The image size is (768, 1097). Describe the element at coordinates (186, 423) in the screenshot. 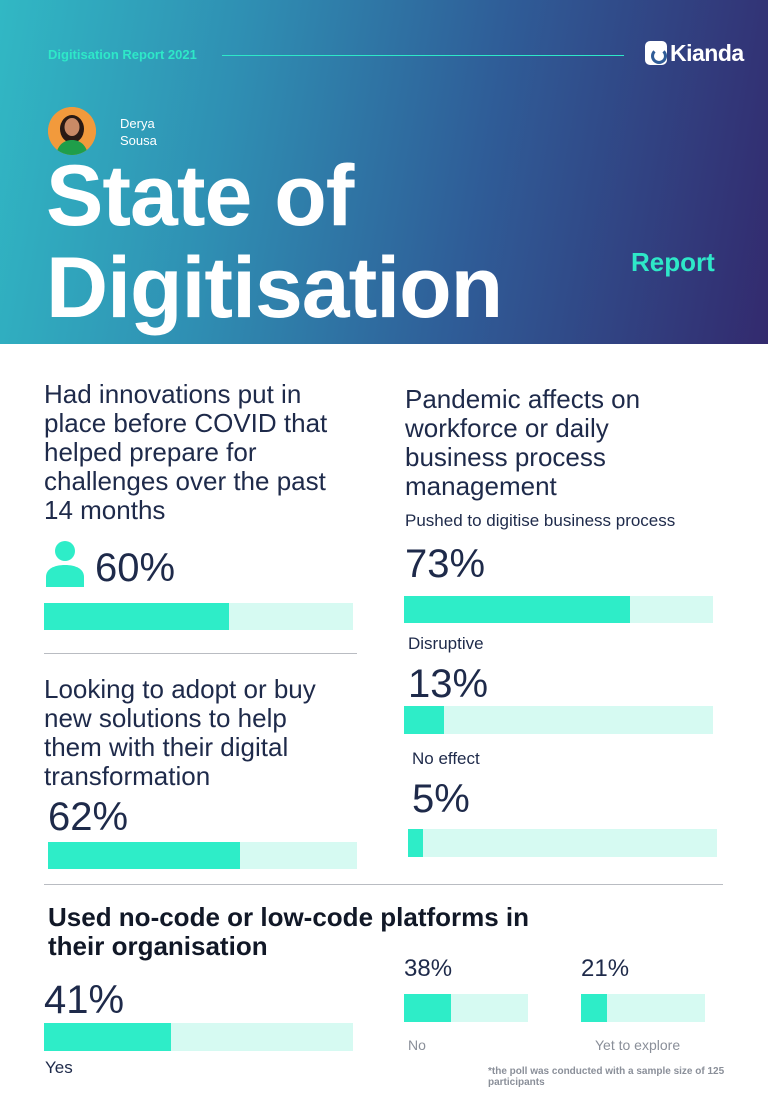

I see `q1-line: place before COVID that` at that location.